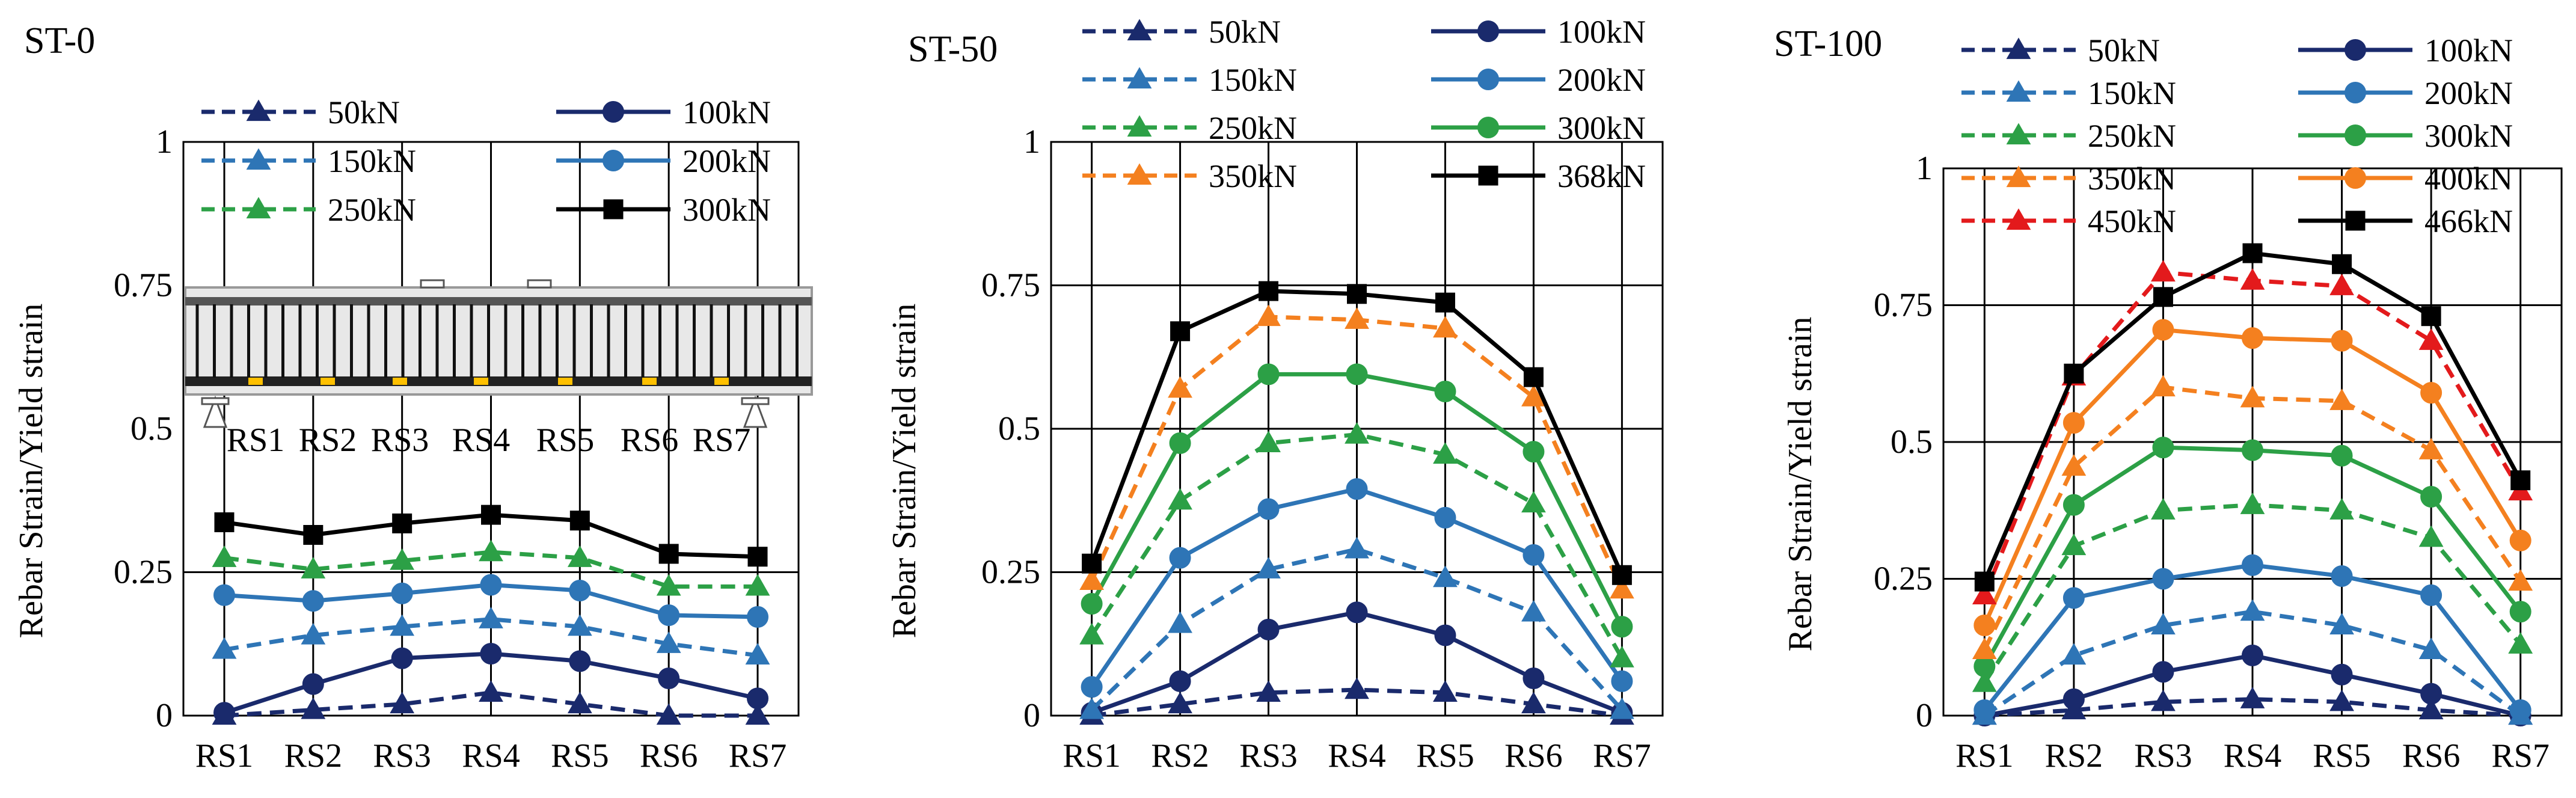 Image resolution: width=2576 pixels, height=798 pixels. I want to click on legend-label: 466kN, so click(2468, 221).